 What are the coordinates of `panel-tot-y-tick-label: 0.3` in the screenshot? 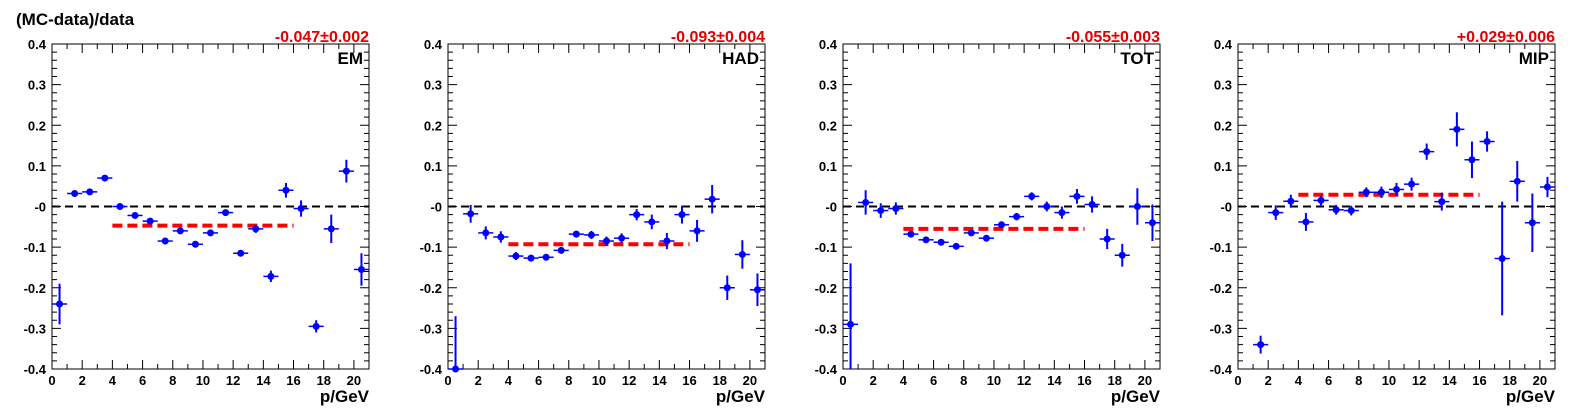 It's located at (828, 85).